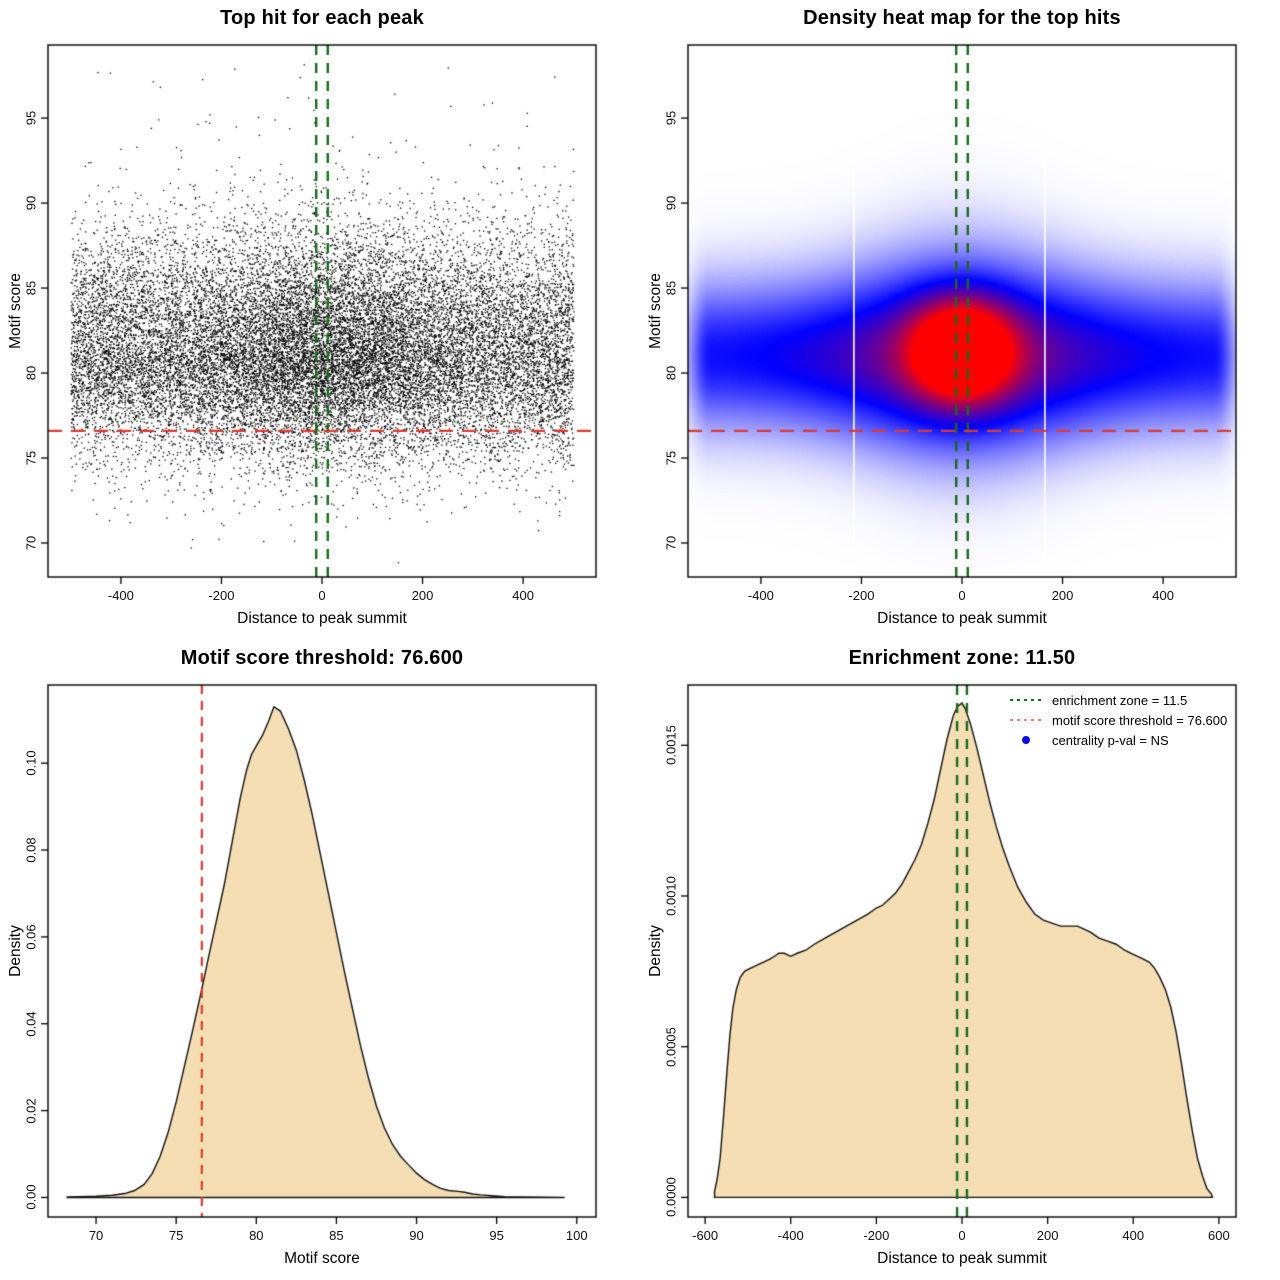  What do you see at coordinates (671, 1197) in the screenshot?
I see `y-tick-label: 0.0000` at bounding box center [671, 1197].